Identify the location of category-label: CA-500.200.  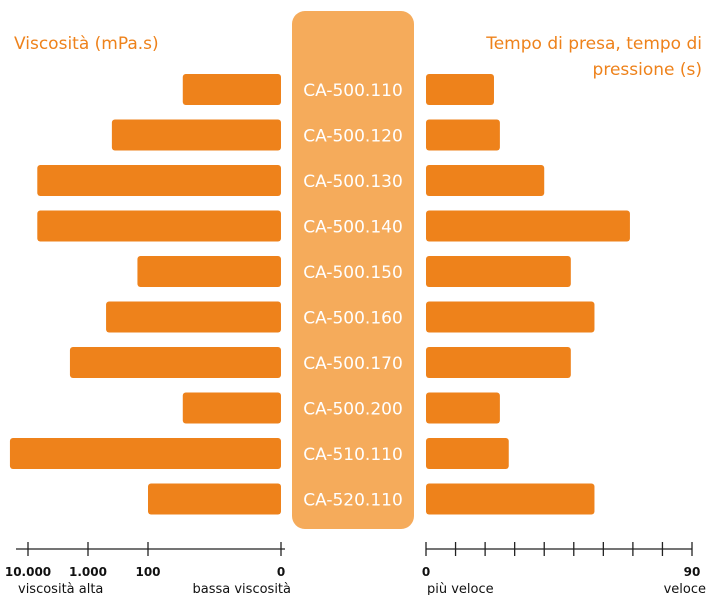
(353, 410).